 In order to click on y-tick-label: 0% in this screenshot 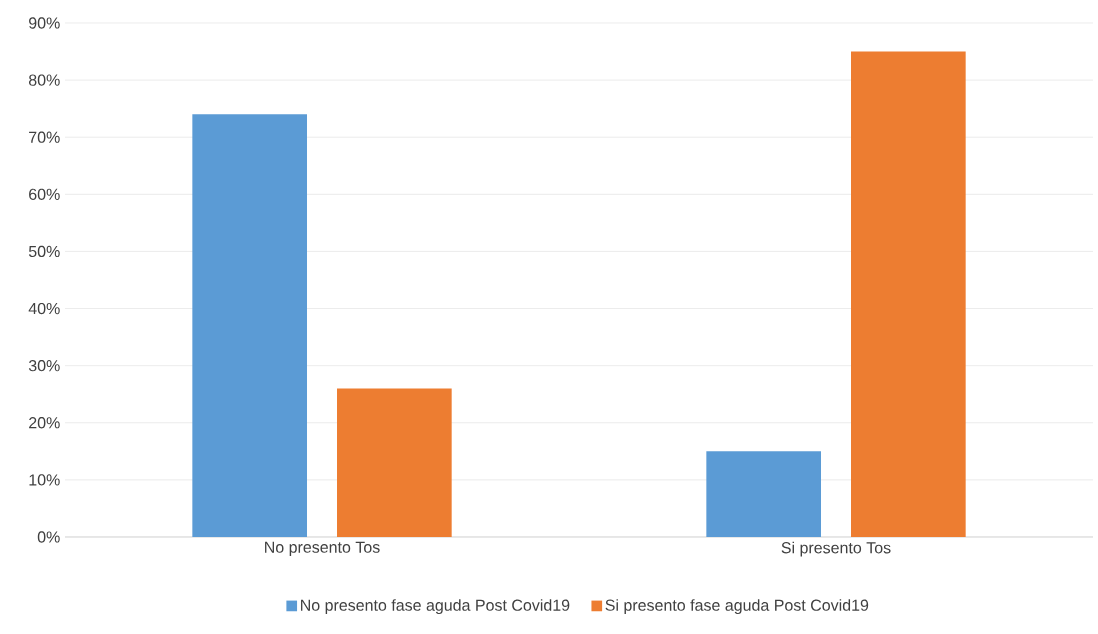, I will do `click(48, 537)`.